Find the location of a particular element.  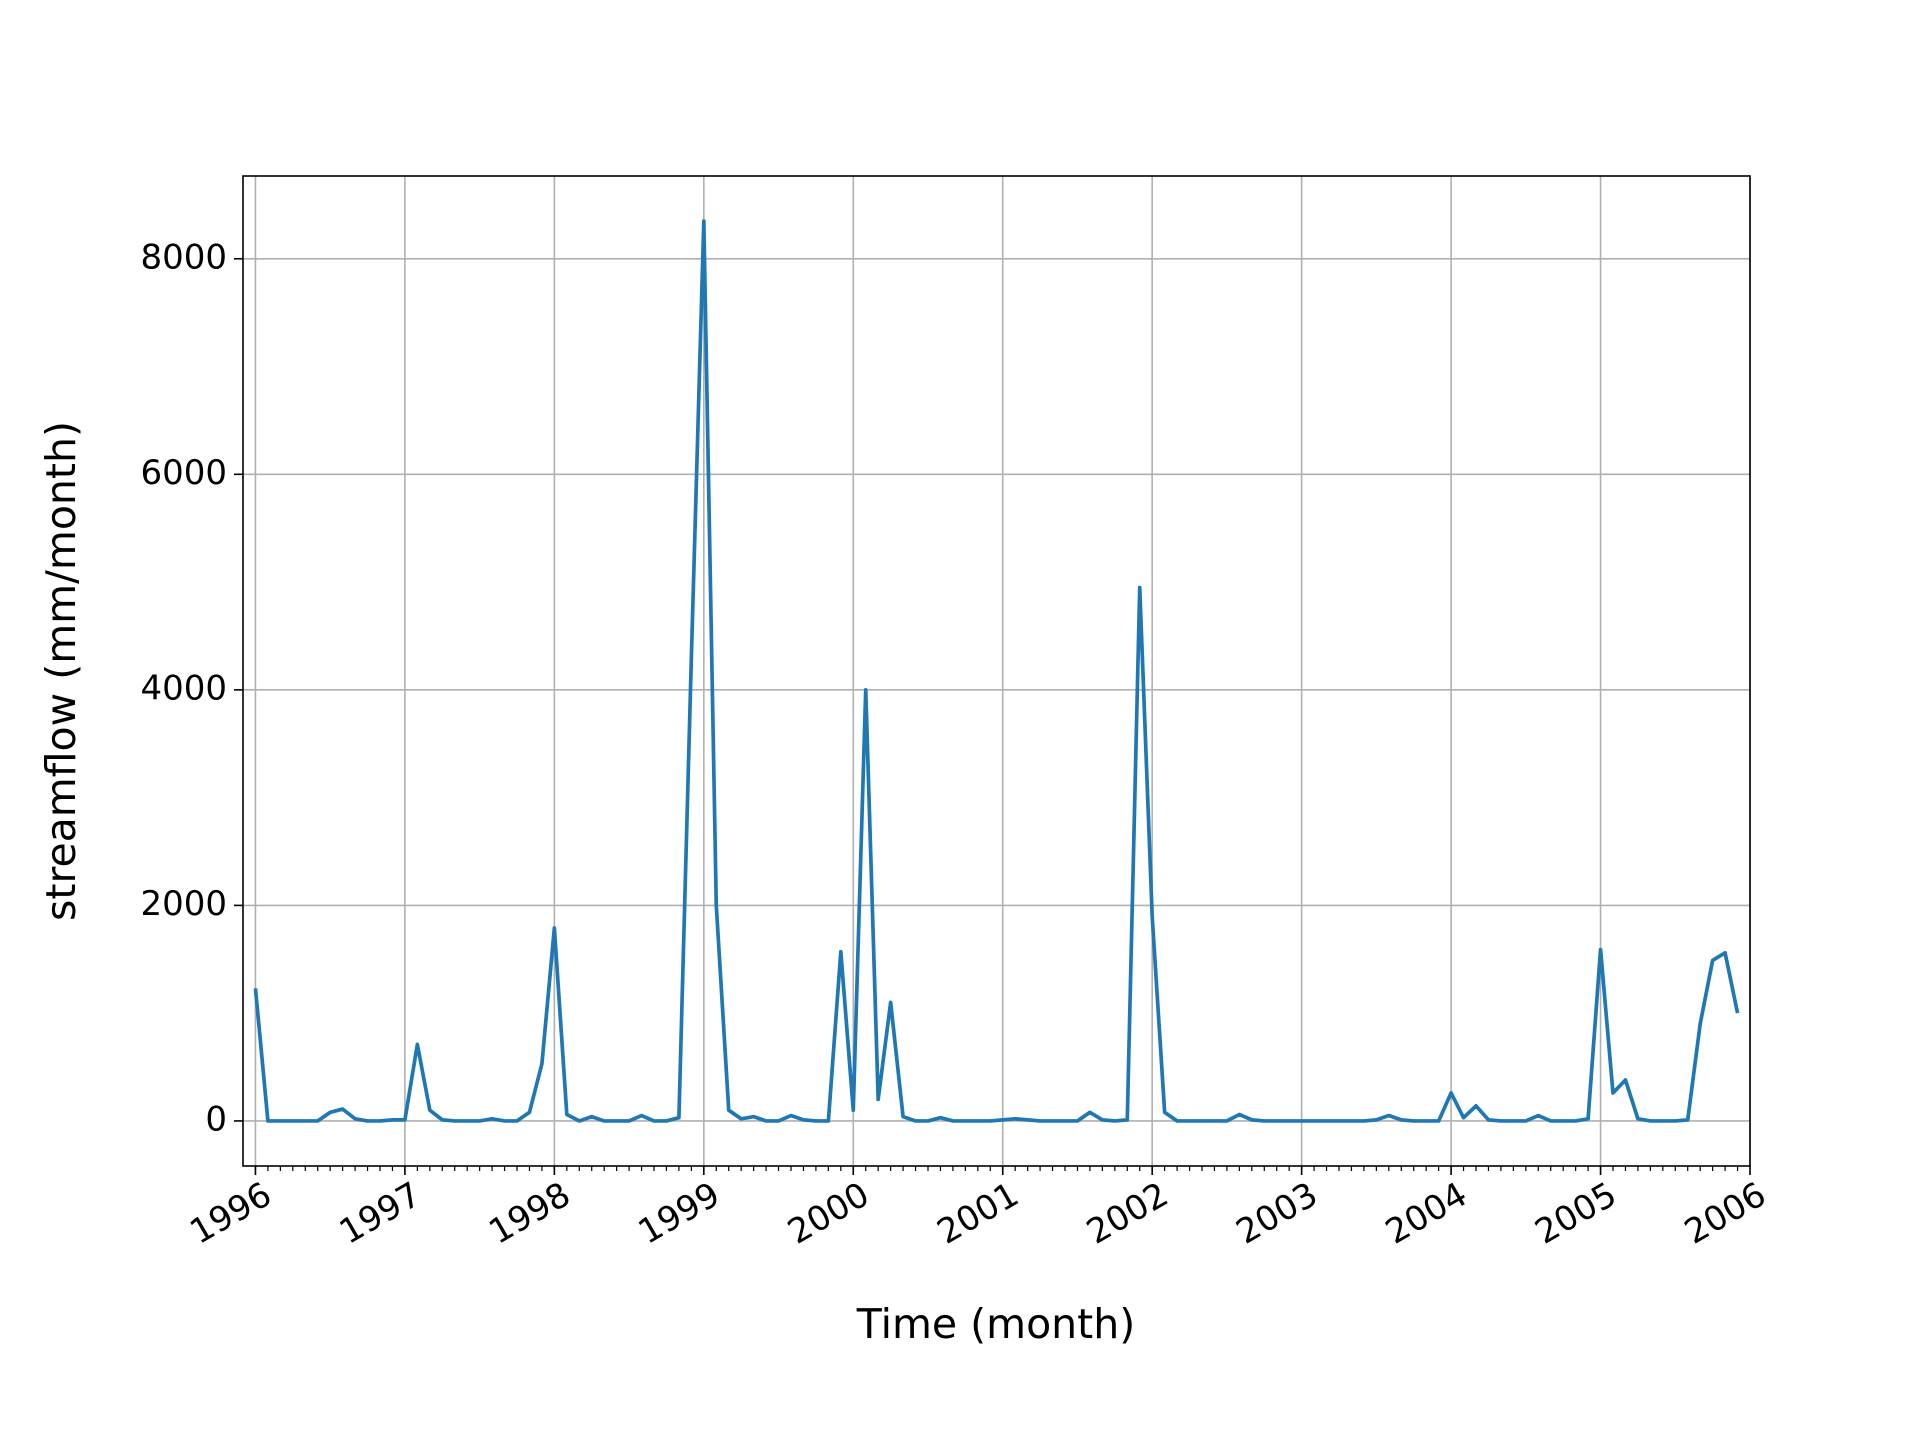

y-tick-label: 0 is located at coordinates (216, 1119).